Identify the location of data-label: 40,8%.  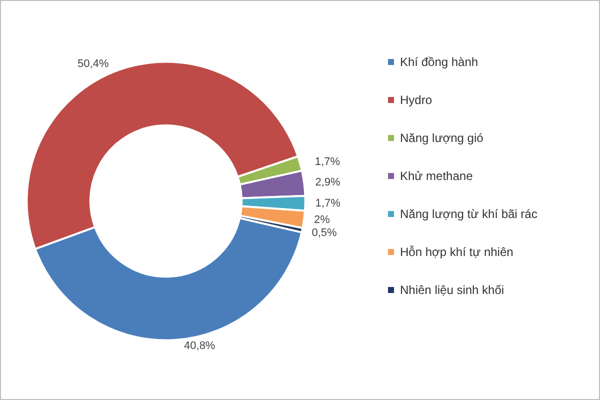
(200, 346).